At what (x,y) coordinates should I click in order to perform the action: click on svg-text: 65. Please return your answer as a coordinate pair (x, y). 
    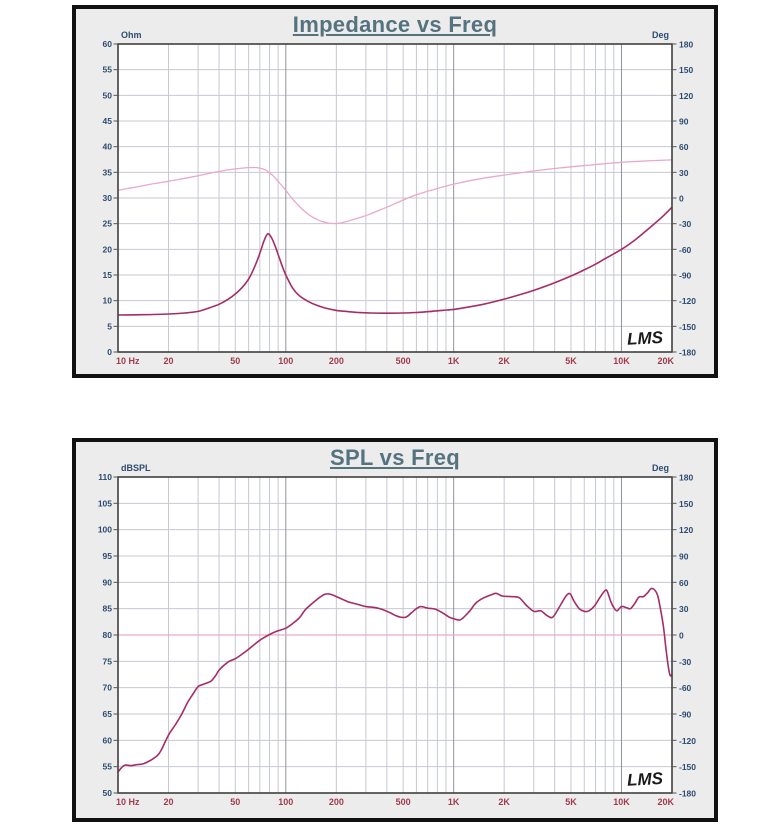
    Looking at the image, I should click on (108, 714).